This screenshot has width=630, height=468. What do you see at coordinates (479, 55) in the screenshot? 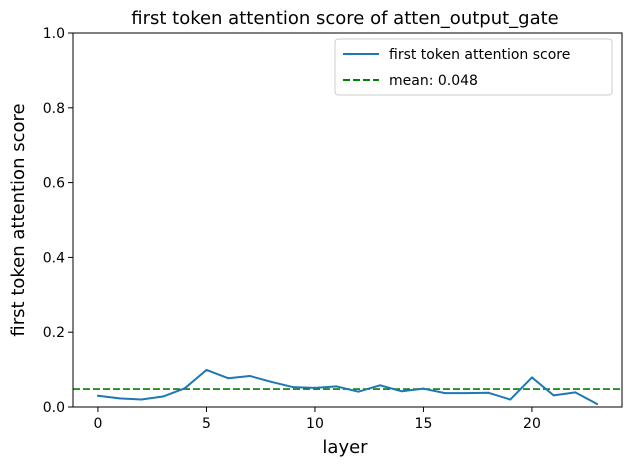
I see `legend-label-series: first token attention score` at bounding box center [479, 55].